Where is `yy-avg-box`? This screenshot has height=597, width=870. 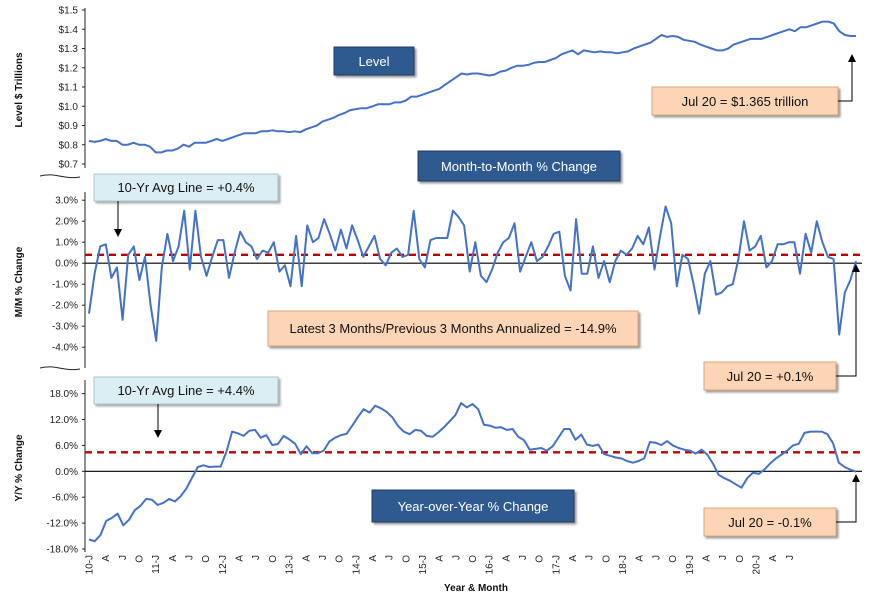
yy-avg-box is located at coordinates (186, 390).